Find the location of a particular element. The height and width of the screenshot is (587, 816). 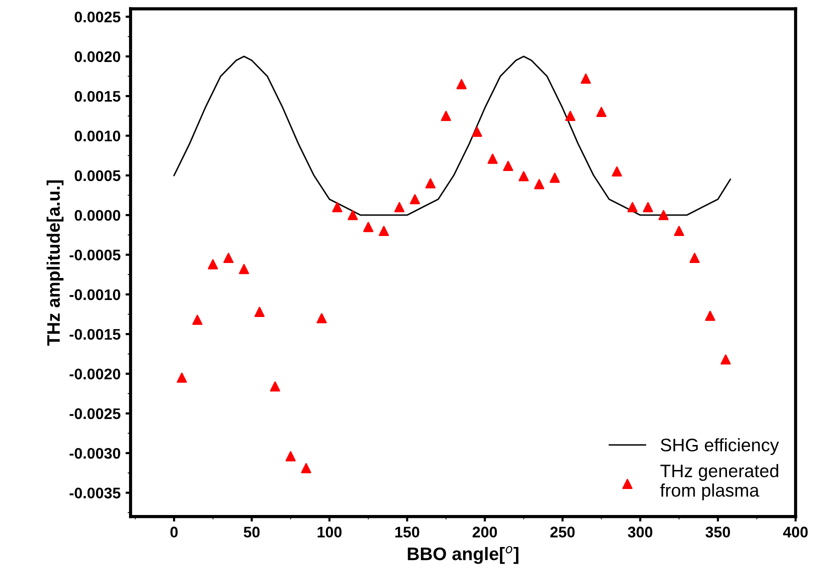

x-tick-label: 350 is located at coordinates (718, 532).